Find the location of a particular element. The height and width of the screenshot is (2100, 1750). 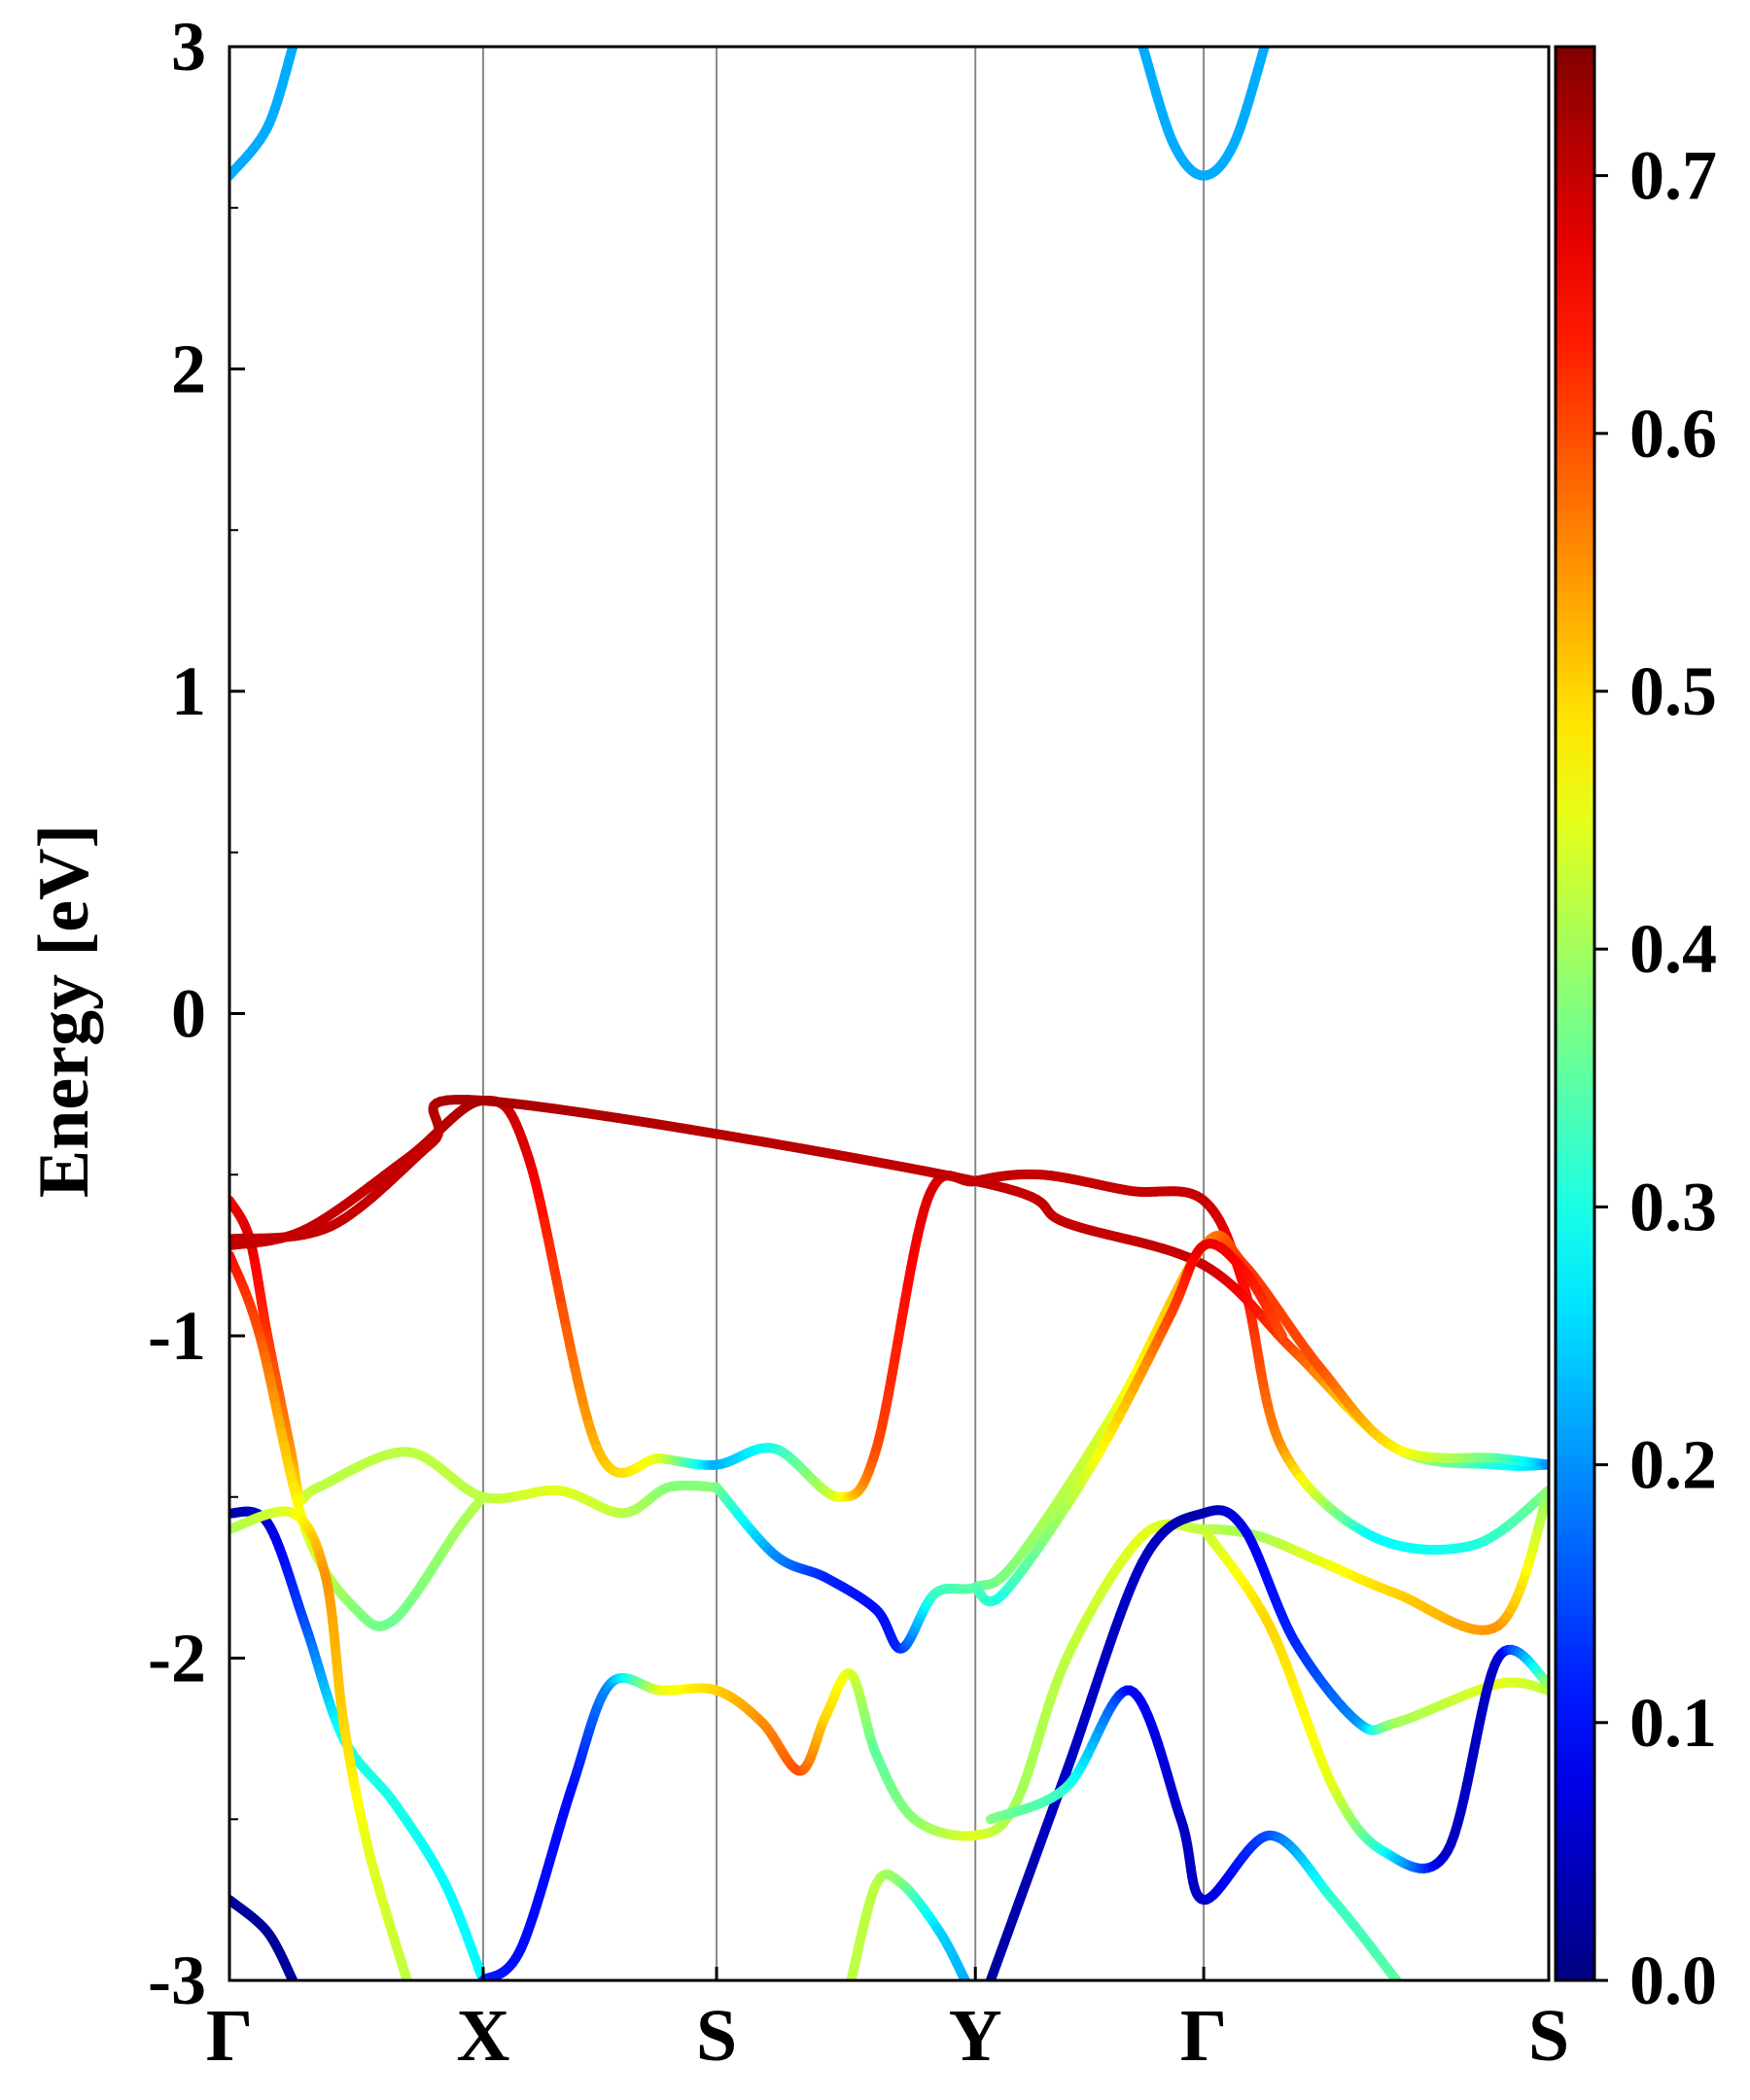

x-tick-label: X is located at coordinates (483, 2036).